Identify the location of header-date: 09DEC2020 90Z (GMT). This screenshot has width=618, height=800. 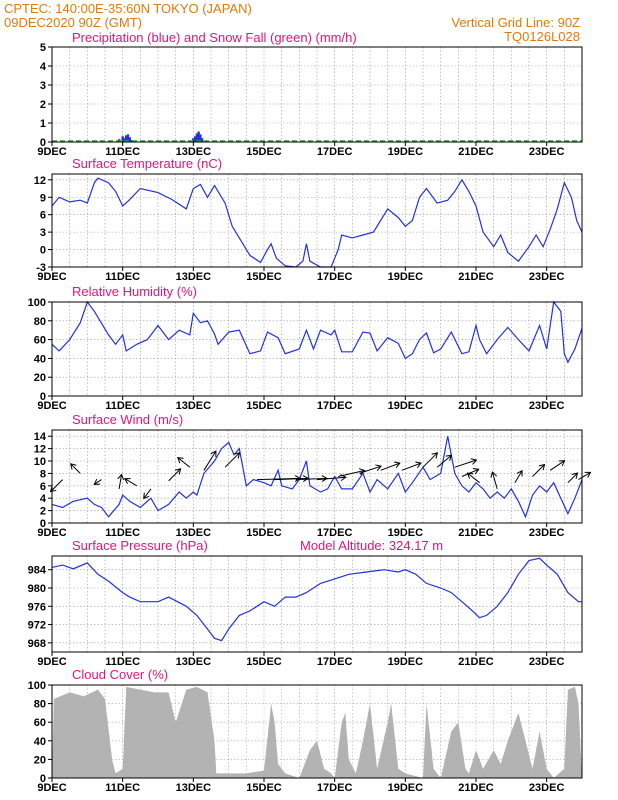
(73, 22).